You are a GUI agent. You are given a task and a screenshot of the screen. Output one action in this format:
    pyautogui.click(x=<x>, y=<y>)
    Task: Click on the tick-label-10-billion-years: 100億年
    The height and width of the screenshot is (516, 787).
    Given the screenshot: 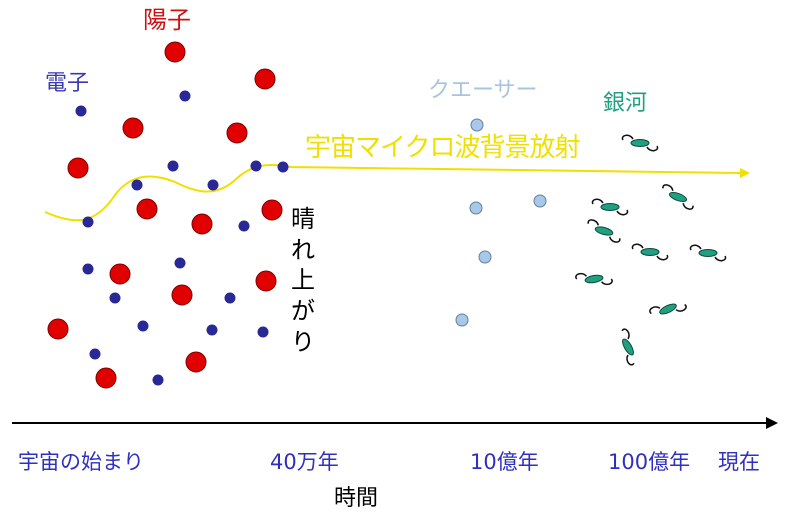 What is the action you would take?
    pyautogui.click(x=649, y=462)
    